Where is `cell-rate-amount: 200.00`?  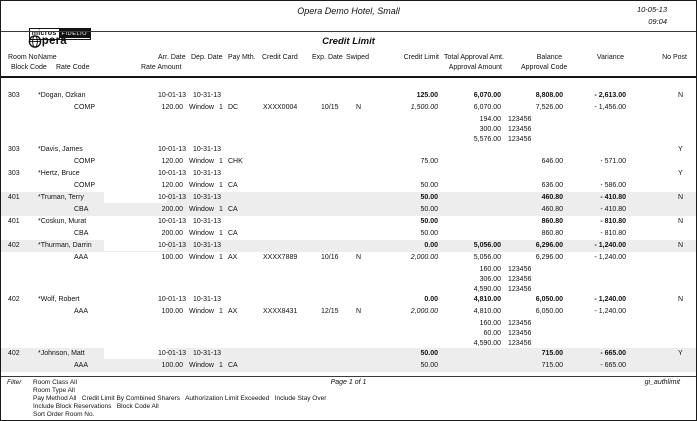
cell-rate-amount: 200.00 is located at coordinates (172, 209).